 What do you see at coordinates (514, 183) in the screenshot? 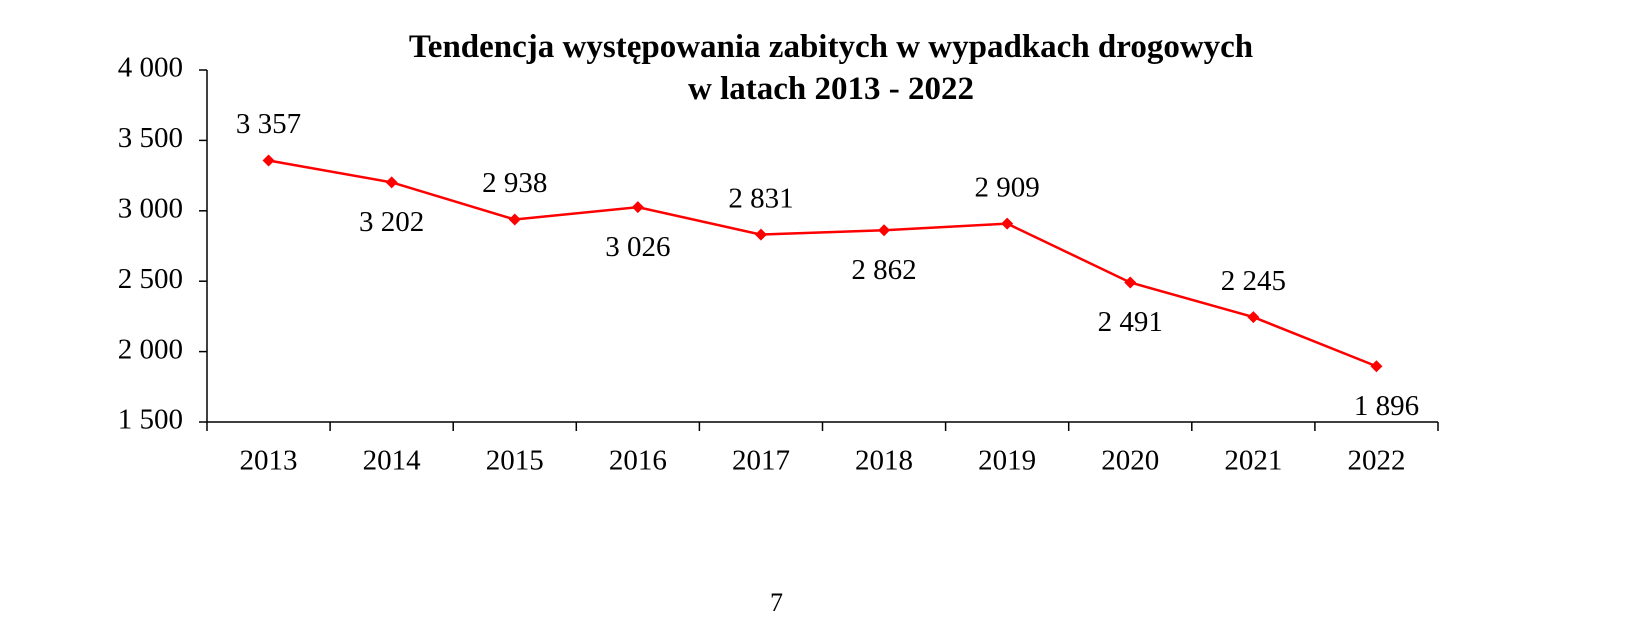
I see `data-label: 2 938` at bounding box center [514, 183].